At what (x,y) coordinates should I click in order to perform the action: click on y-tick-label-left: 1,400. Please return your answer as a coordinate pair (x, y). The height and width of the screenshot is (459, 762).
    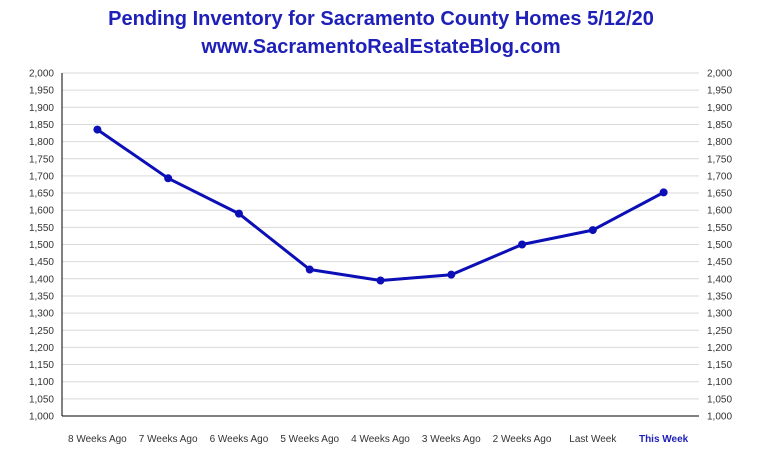
    Looking at the image, I should click on (41, 279).